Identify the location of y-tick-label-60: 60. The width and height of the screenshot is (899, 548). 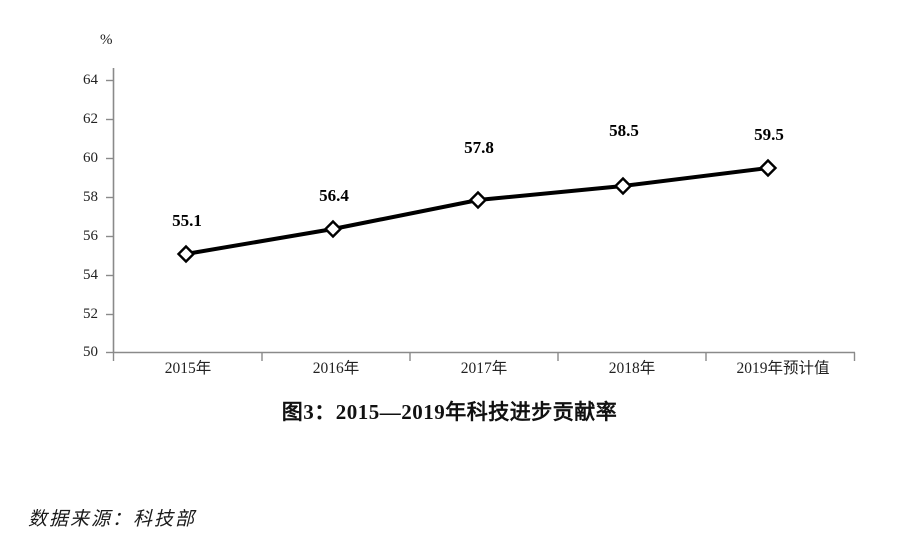
(90, 158).